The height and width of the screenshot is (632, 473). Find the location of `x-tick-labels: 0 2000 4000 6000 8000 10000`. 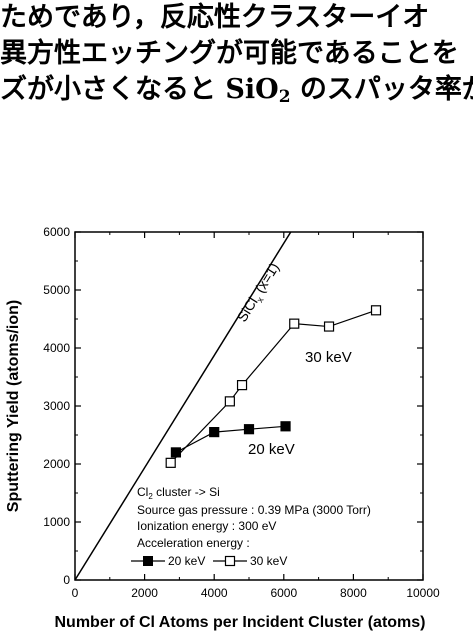

x-tick-labels: 0 2000 4000 6000 8000 10000 is located at coordinates (256, 593).